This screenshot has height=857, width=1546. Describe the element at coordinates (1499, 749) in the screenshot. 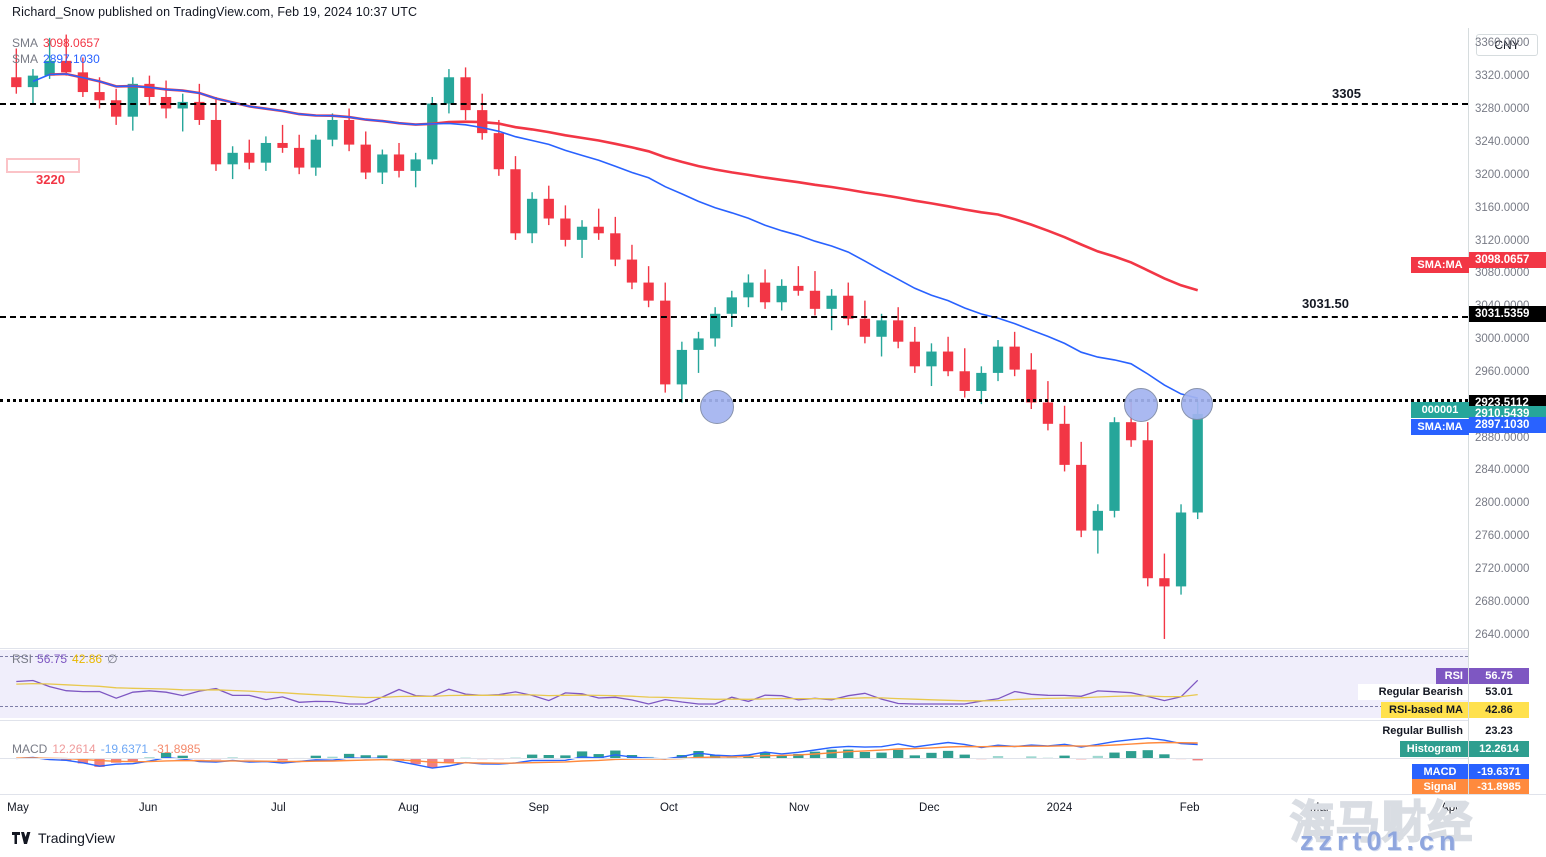

I see `histogram-value: 12.2614` at that location.